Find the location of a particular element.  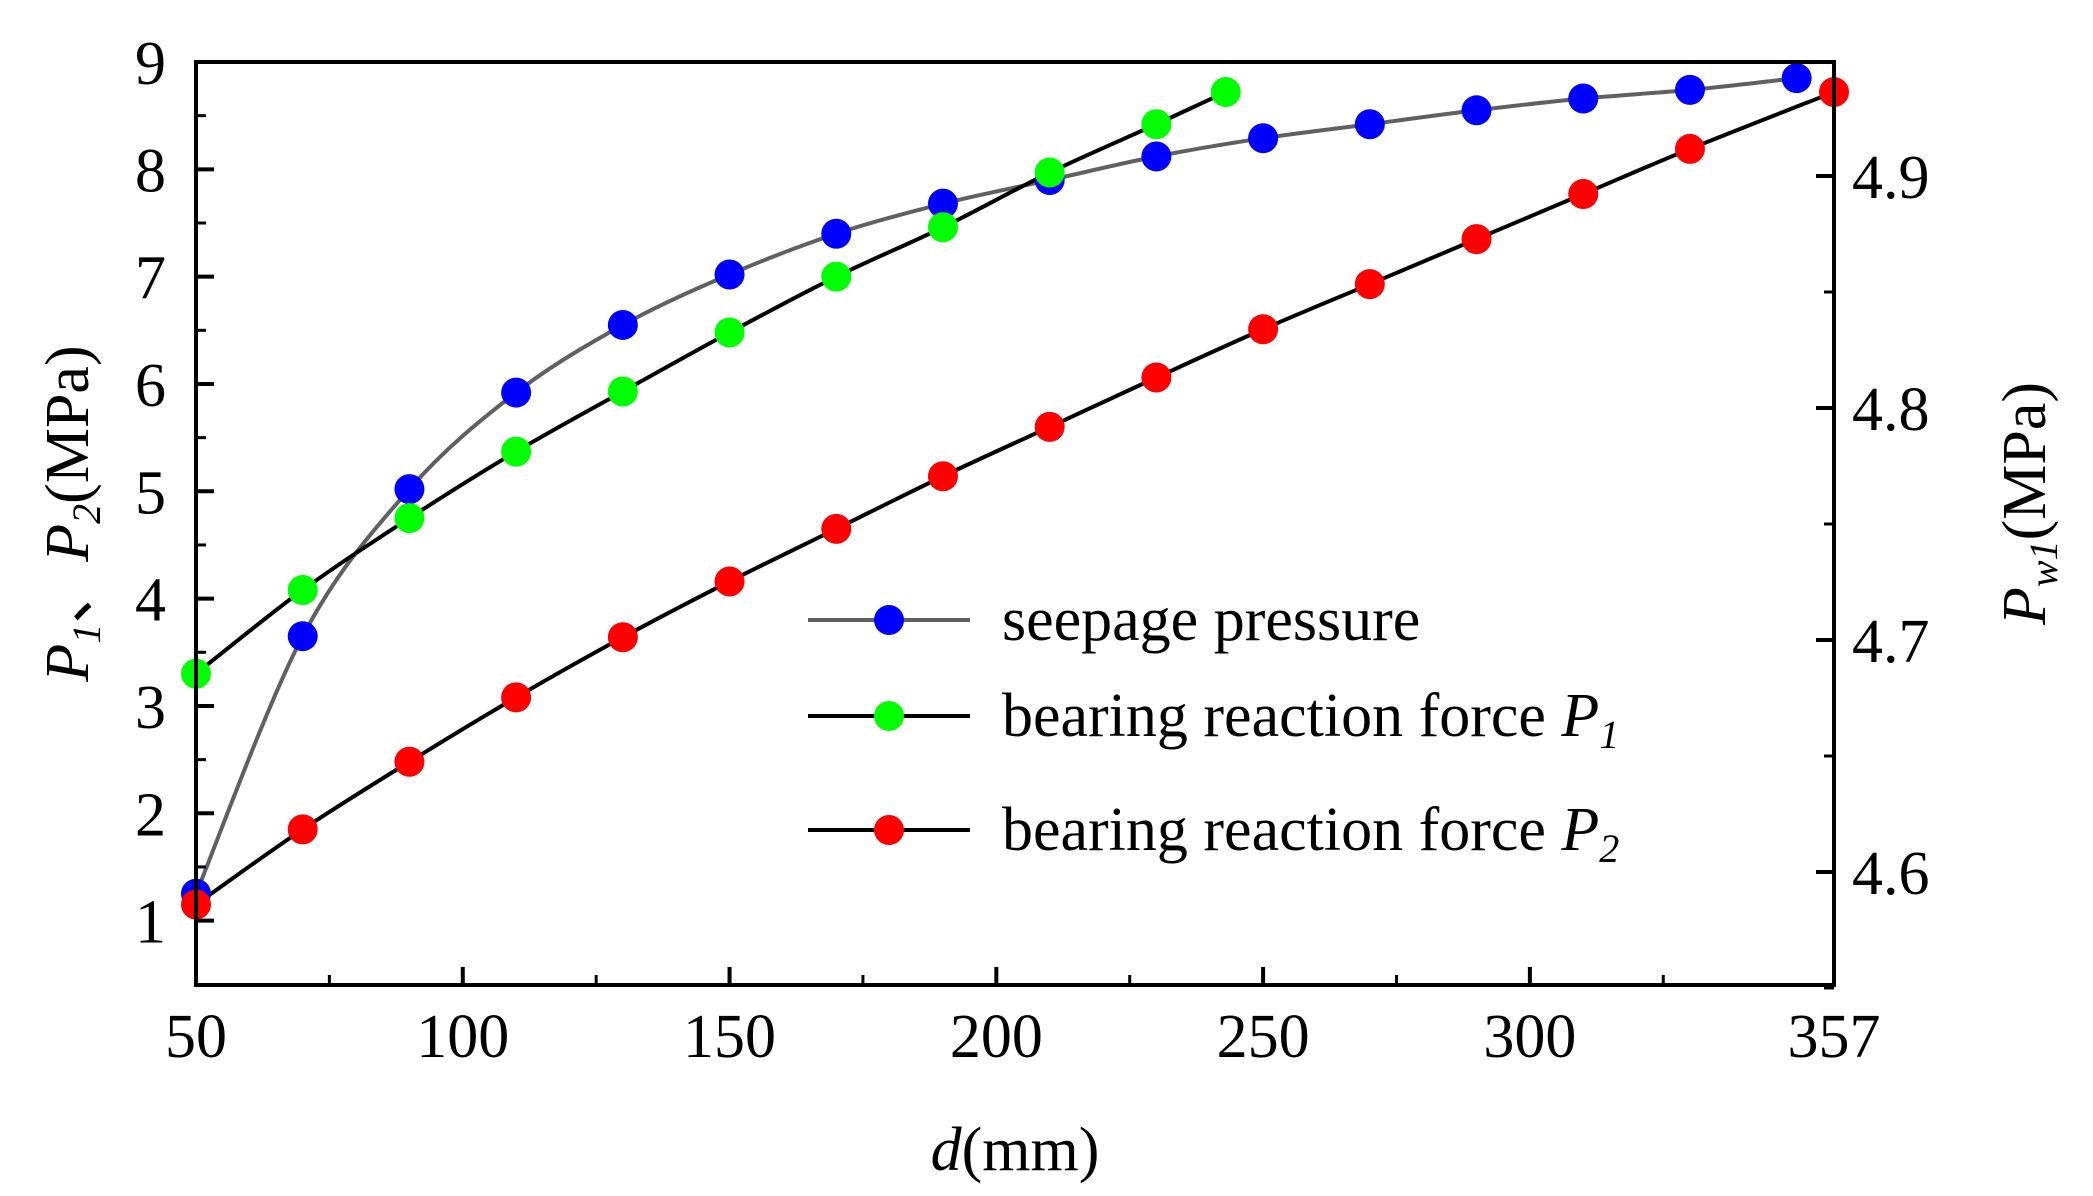

x-tick-label: 100 is located at coordinates (462, 1037).